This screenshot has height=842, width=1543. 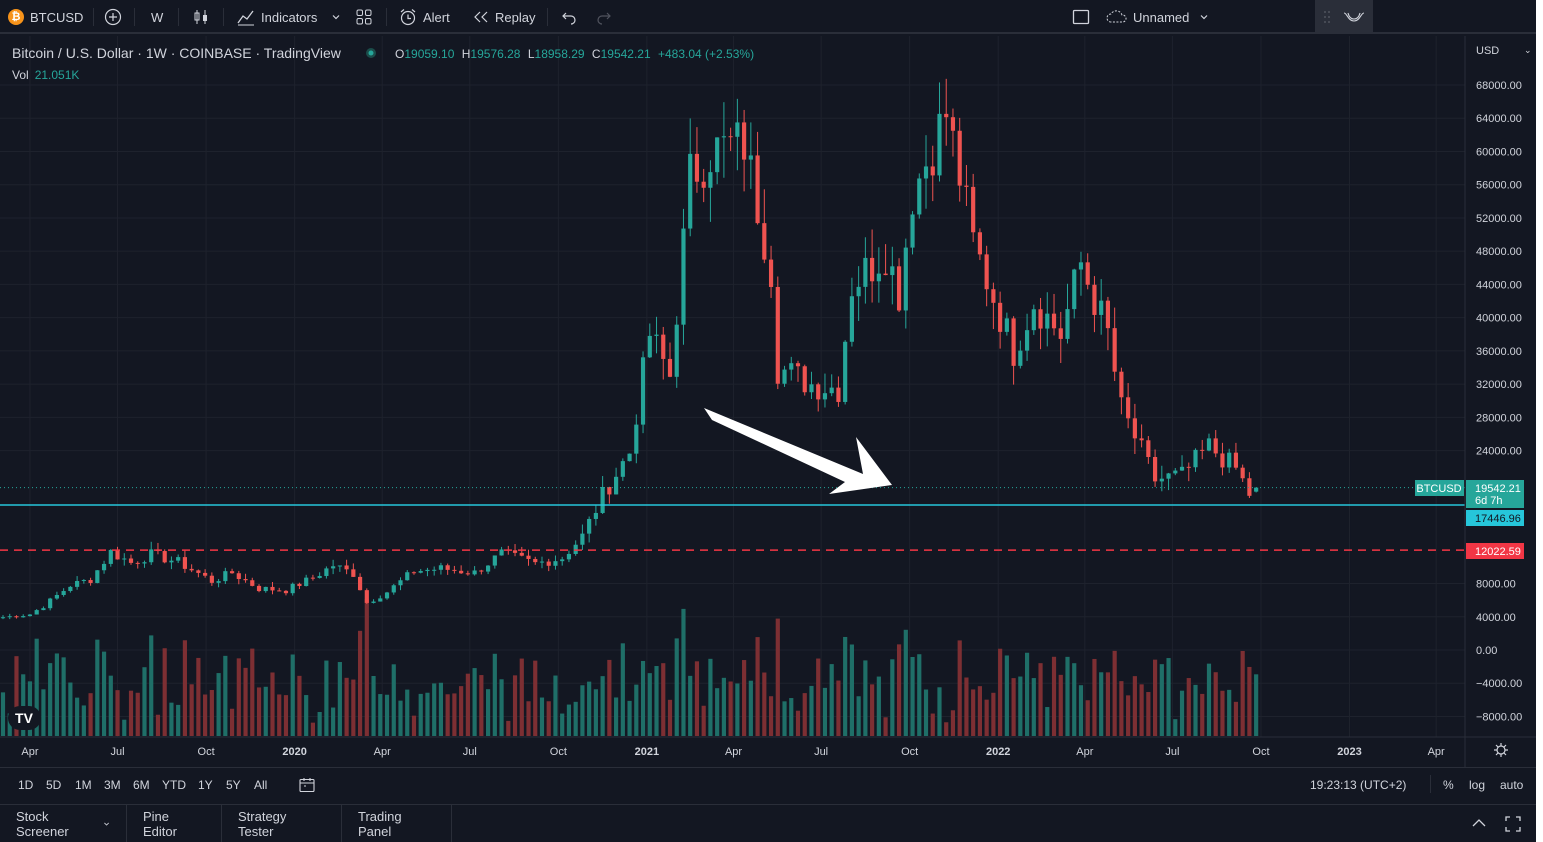 I want to click on currency-chevron-icon: ⌄, so click(x=1528, y=50).